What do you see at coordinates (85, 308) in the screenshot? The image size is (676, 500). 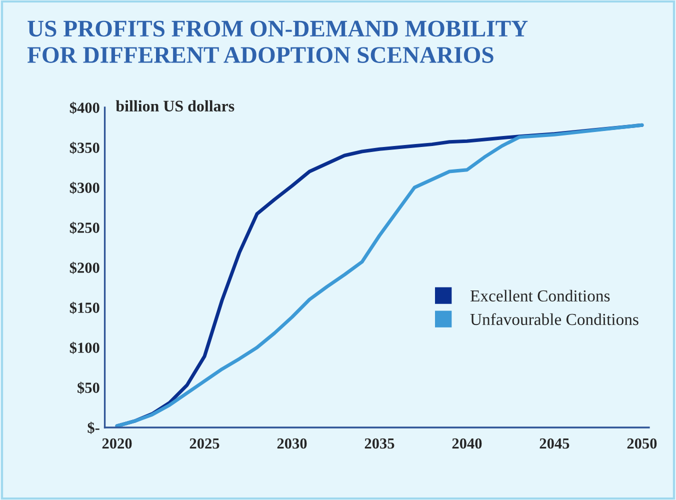 I see `y-tick-label: $150` at bounding box center [85, 308].